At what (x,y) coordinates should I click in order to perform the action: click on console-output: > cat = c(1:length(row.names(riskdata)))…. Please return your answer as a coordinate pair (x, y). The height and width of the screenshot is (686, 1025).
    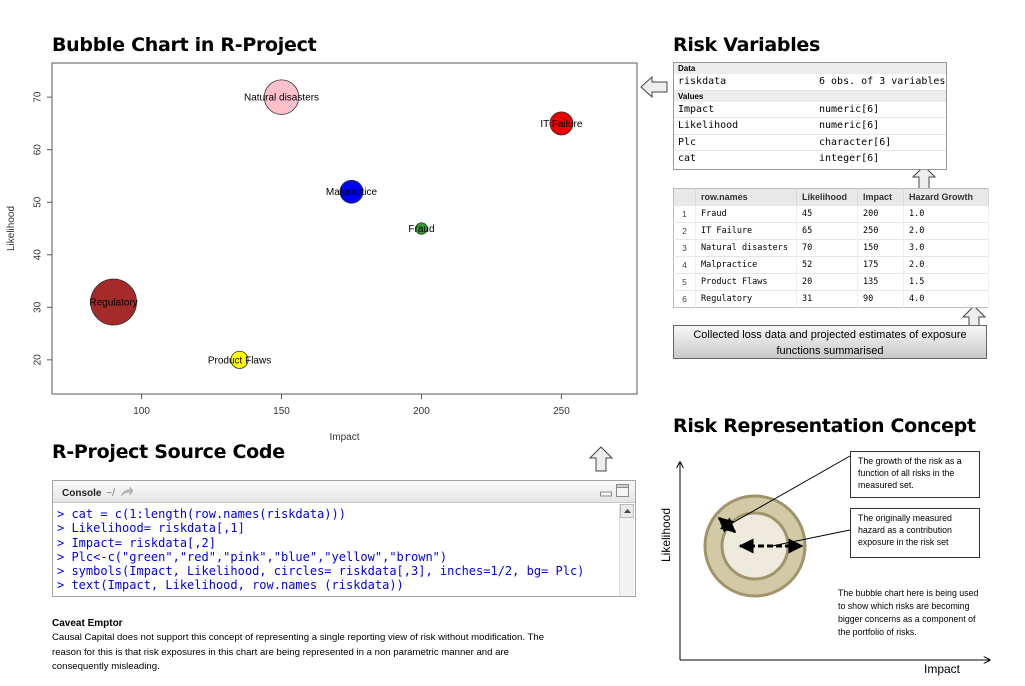
    Looking at the image, I should click on (320, 550).